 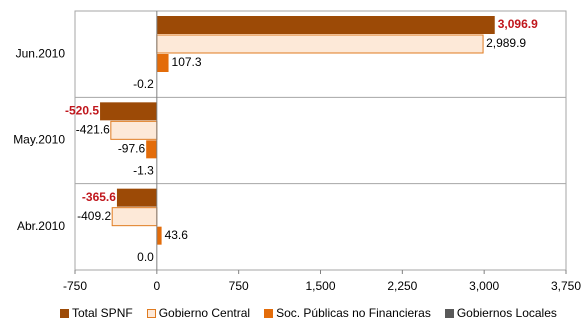 What do you see at coordinates (94, 216) in the screenshot?
I see `data-label: -409.2` at bounding box center [94, 216].